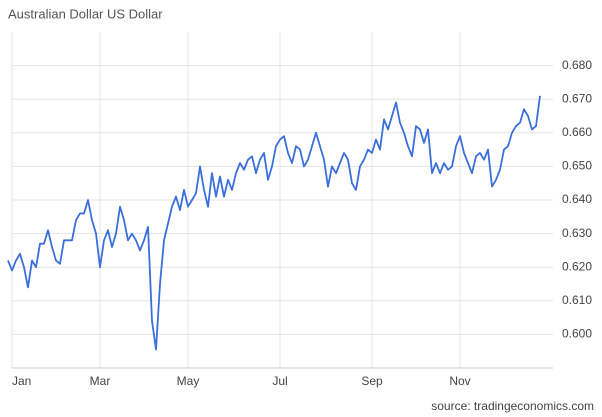 The image size is (602, 417). I want to click on y-tick-label: 0.650, so click(577, 166).